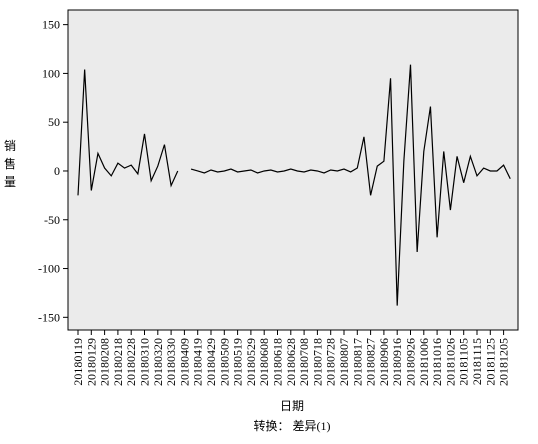 The height and width of the screenshot is (444, 538). I want to click on x-tick-label: 20180728, so click(331, 362).